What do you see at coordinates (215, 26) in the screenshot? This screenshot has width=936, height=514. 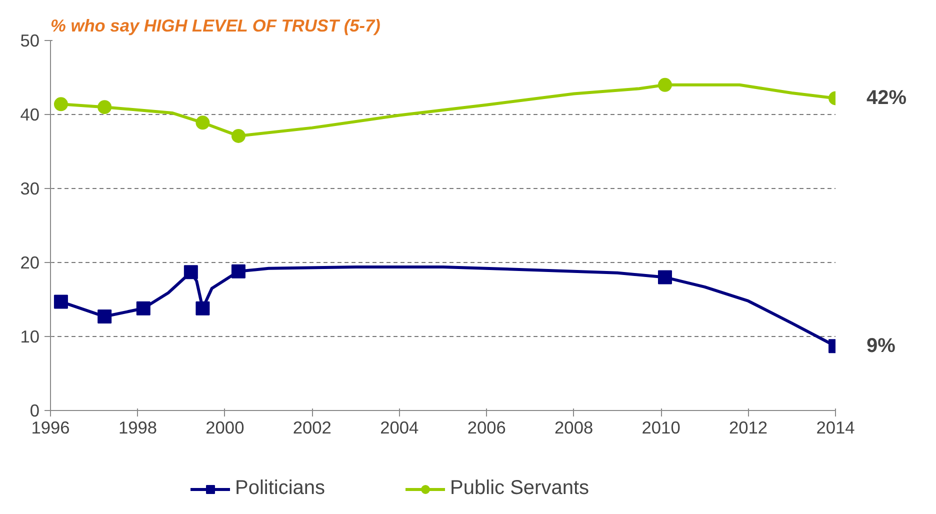 I see `chart-title: % who say HIGH LEVEL OF TRUST (5-7)` at bounding box center [215, 26].